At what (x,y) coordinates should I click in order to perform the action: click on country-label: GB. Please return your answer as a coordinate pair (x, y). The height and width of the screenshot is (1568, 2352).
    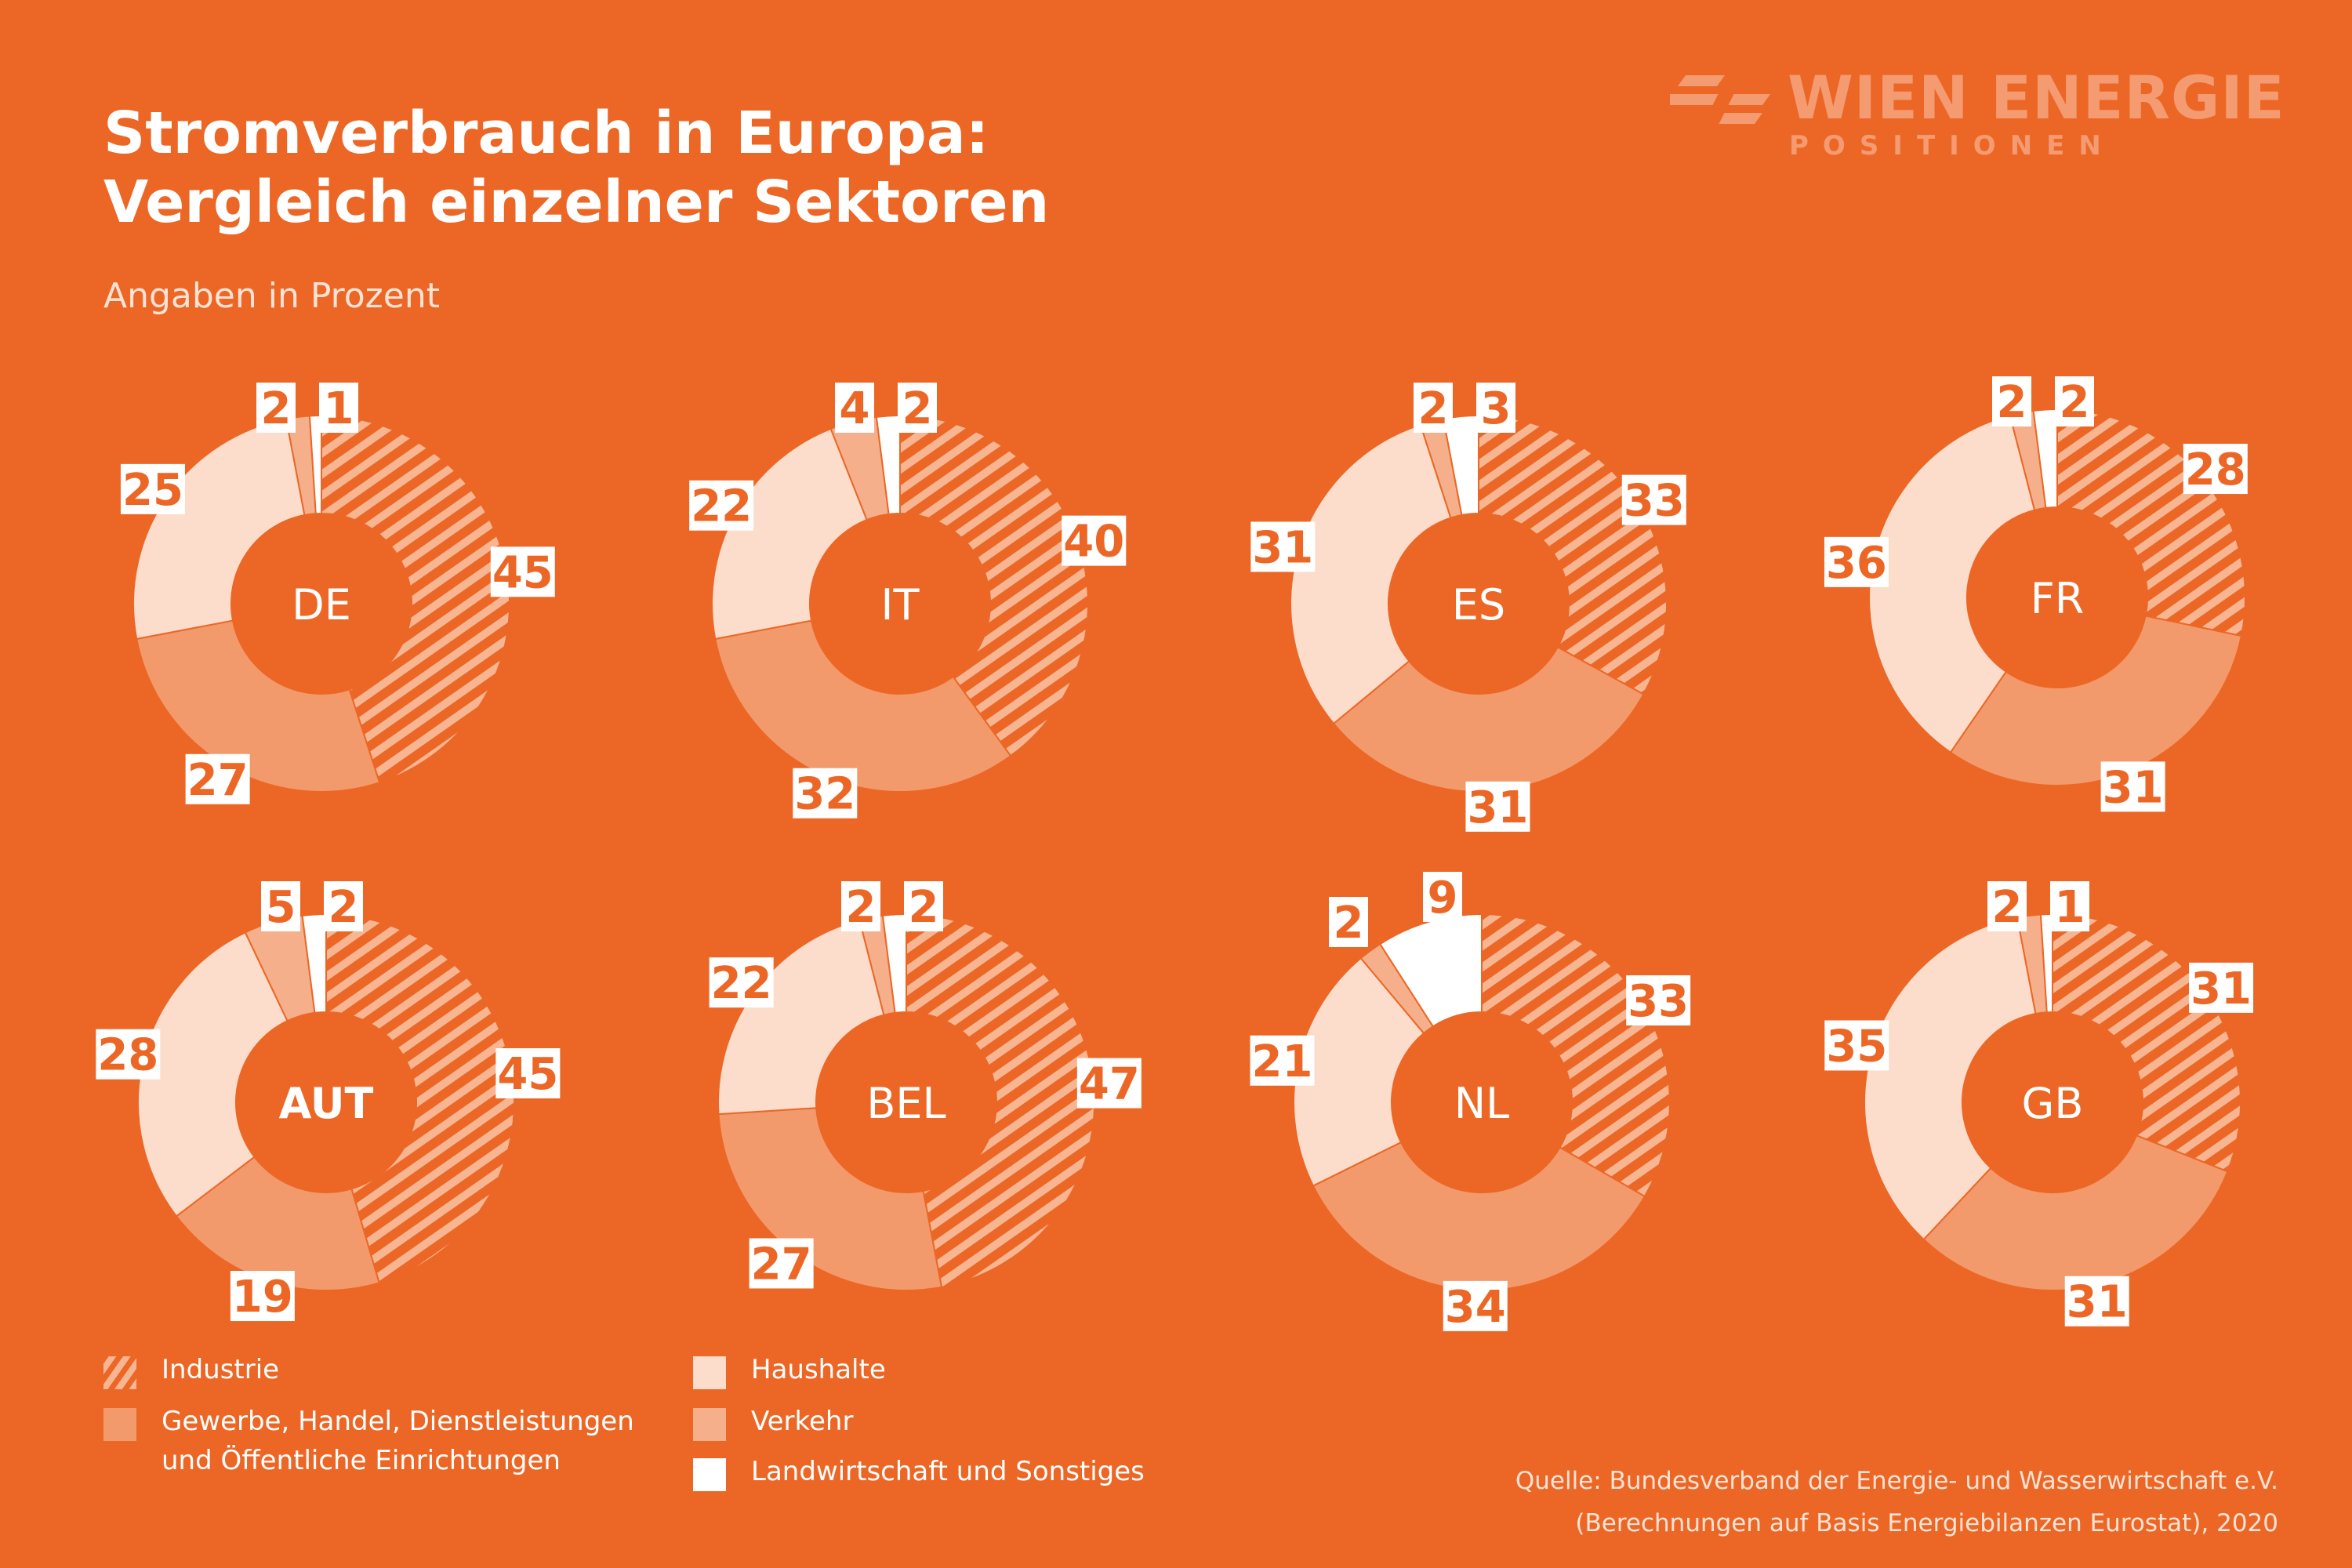
    Looking at the image, I should click on (2053, 1103).